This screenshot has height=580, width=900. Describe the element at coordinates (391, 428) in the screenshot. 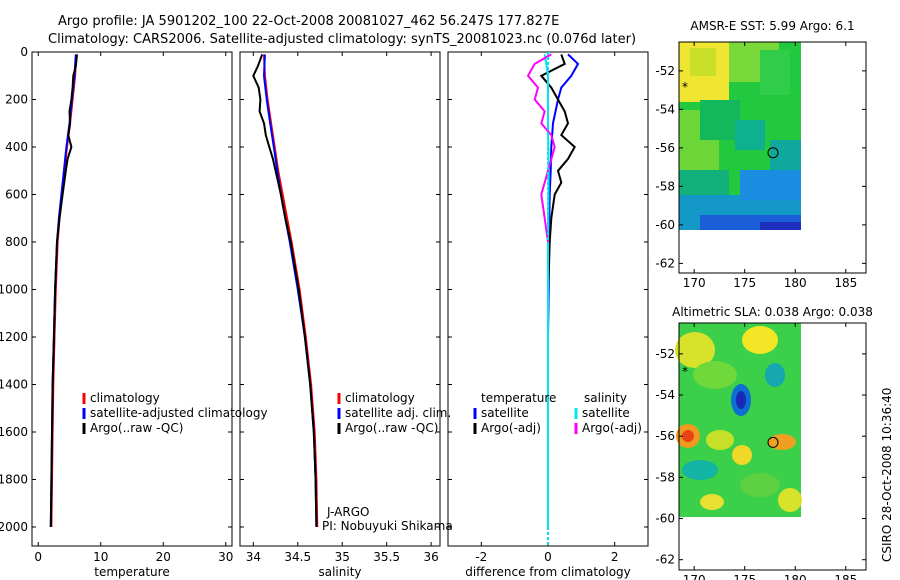

I see `salinity-legend-label-2: Argo(..raw -QC)` at that location.